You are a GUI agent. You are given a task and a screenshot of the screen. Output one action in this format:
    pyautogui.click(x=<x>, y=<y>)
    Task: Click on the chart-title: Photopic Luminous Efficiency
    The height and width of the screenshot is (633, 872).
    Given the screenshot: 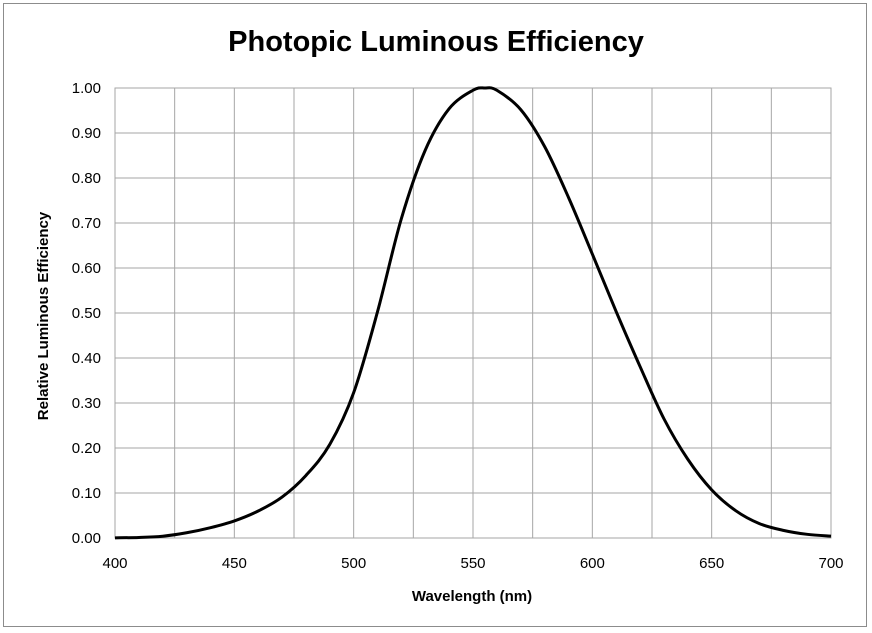 What is the action you would take?
    pyautogui.click(x=436, y=42)
    